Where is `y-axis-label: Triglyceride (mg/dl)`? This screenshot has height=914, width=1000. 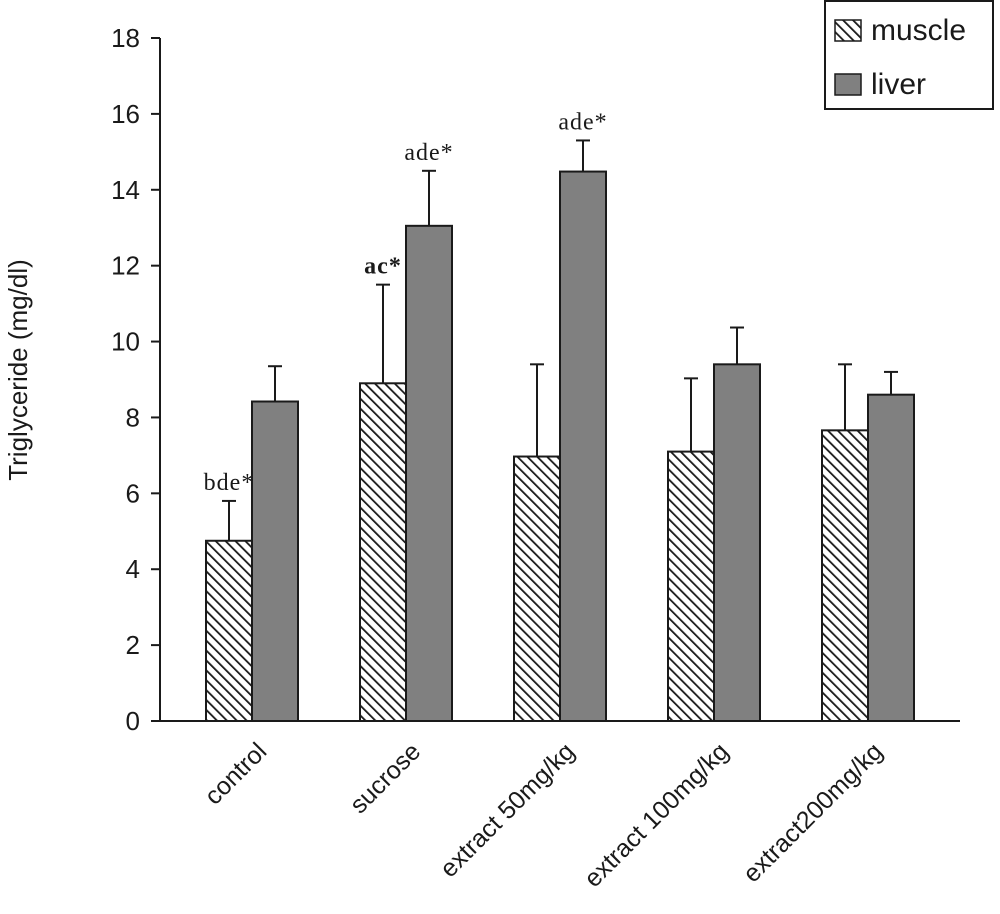
y-axis-label: Triglyceride (mg/dl) is located at coordinates (18, 370).